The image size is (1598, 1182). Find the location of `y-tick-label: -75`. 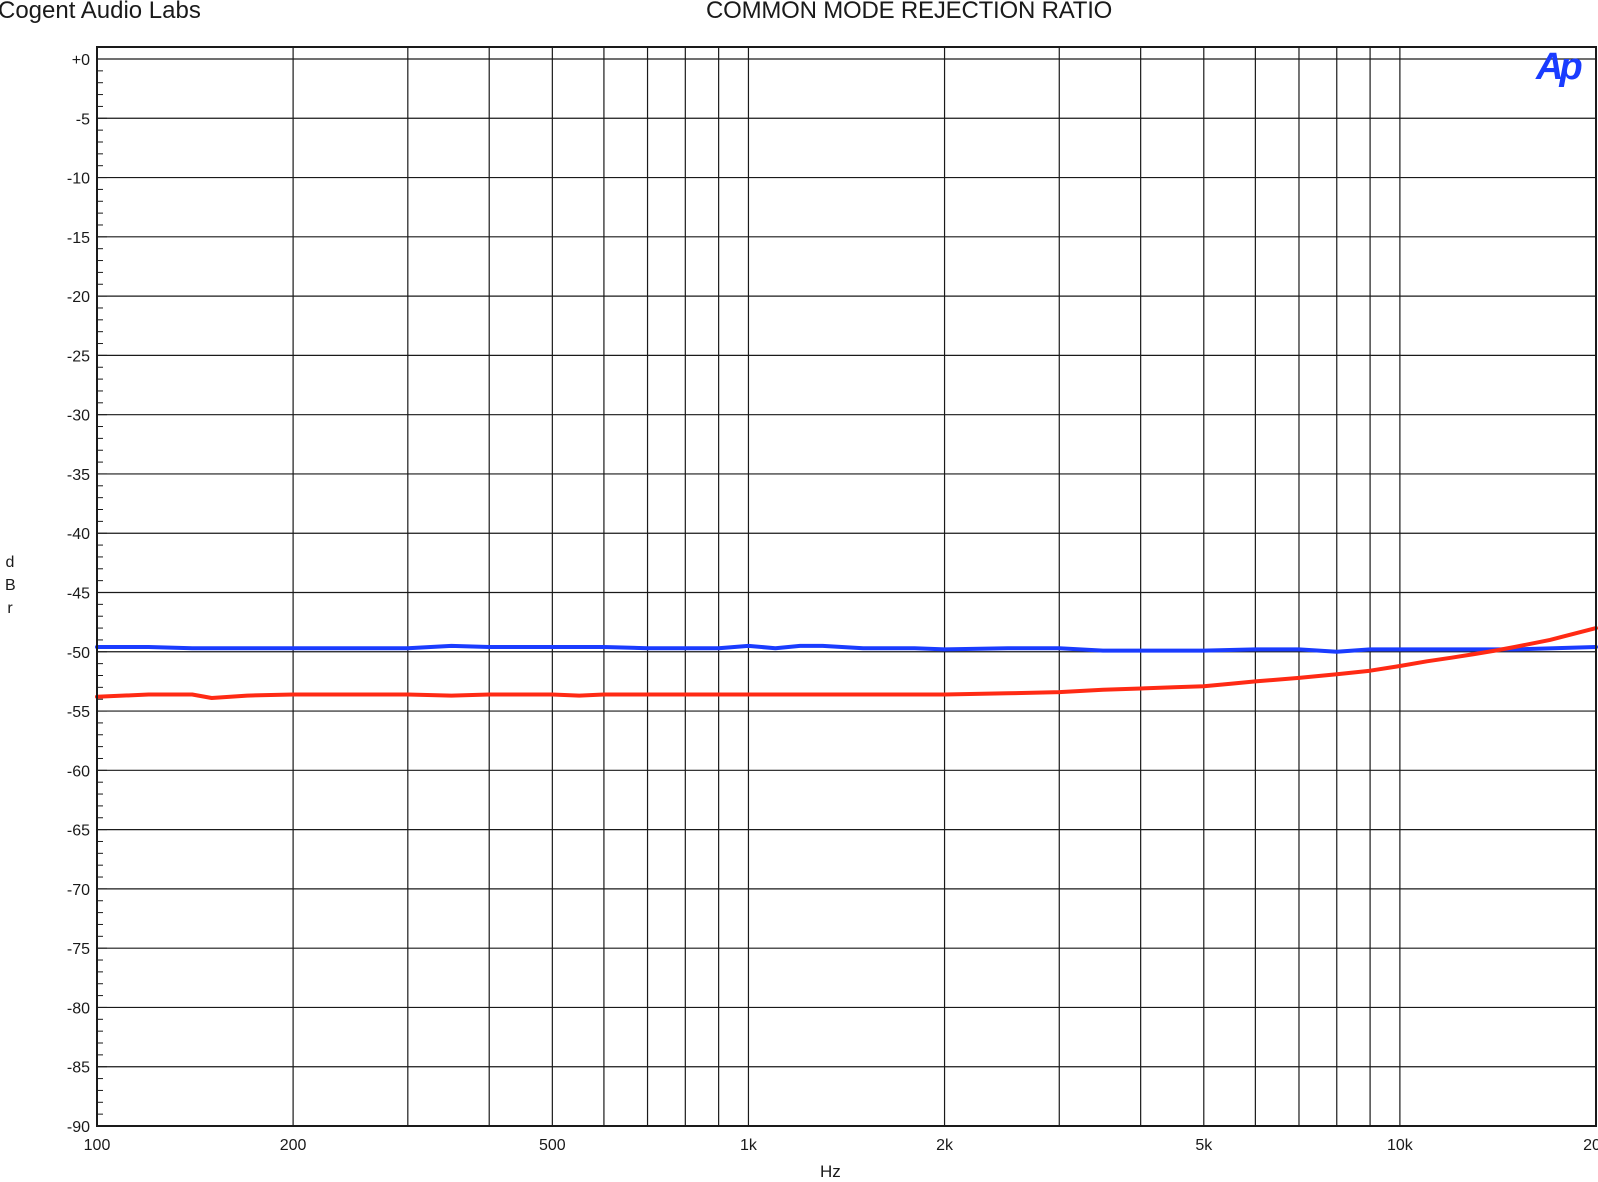

y-tick-label: -75 is located at coordinates (78, 949).